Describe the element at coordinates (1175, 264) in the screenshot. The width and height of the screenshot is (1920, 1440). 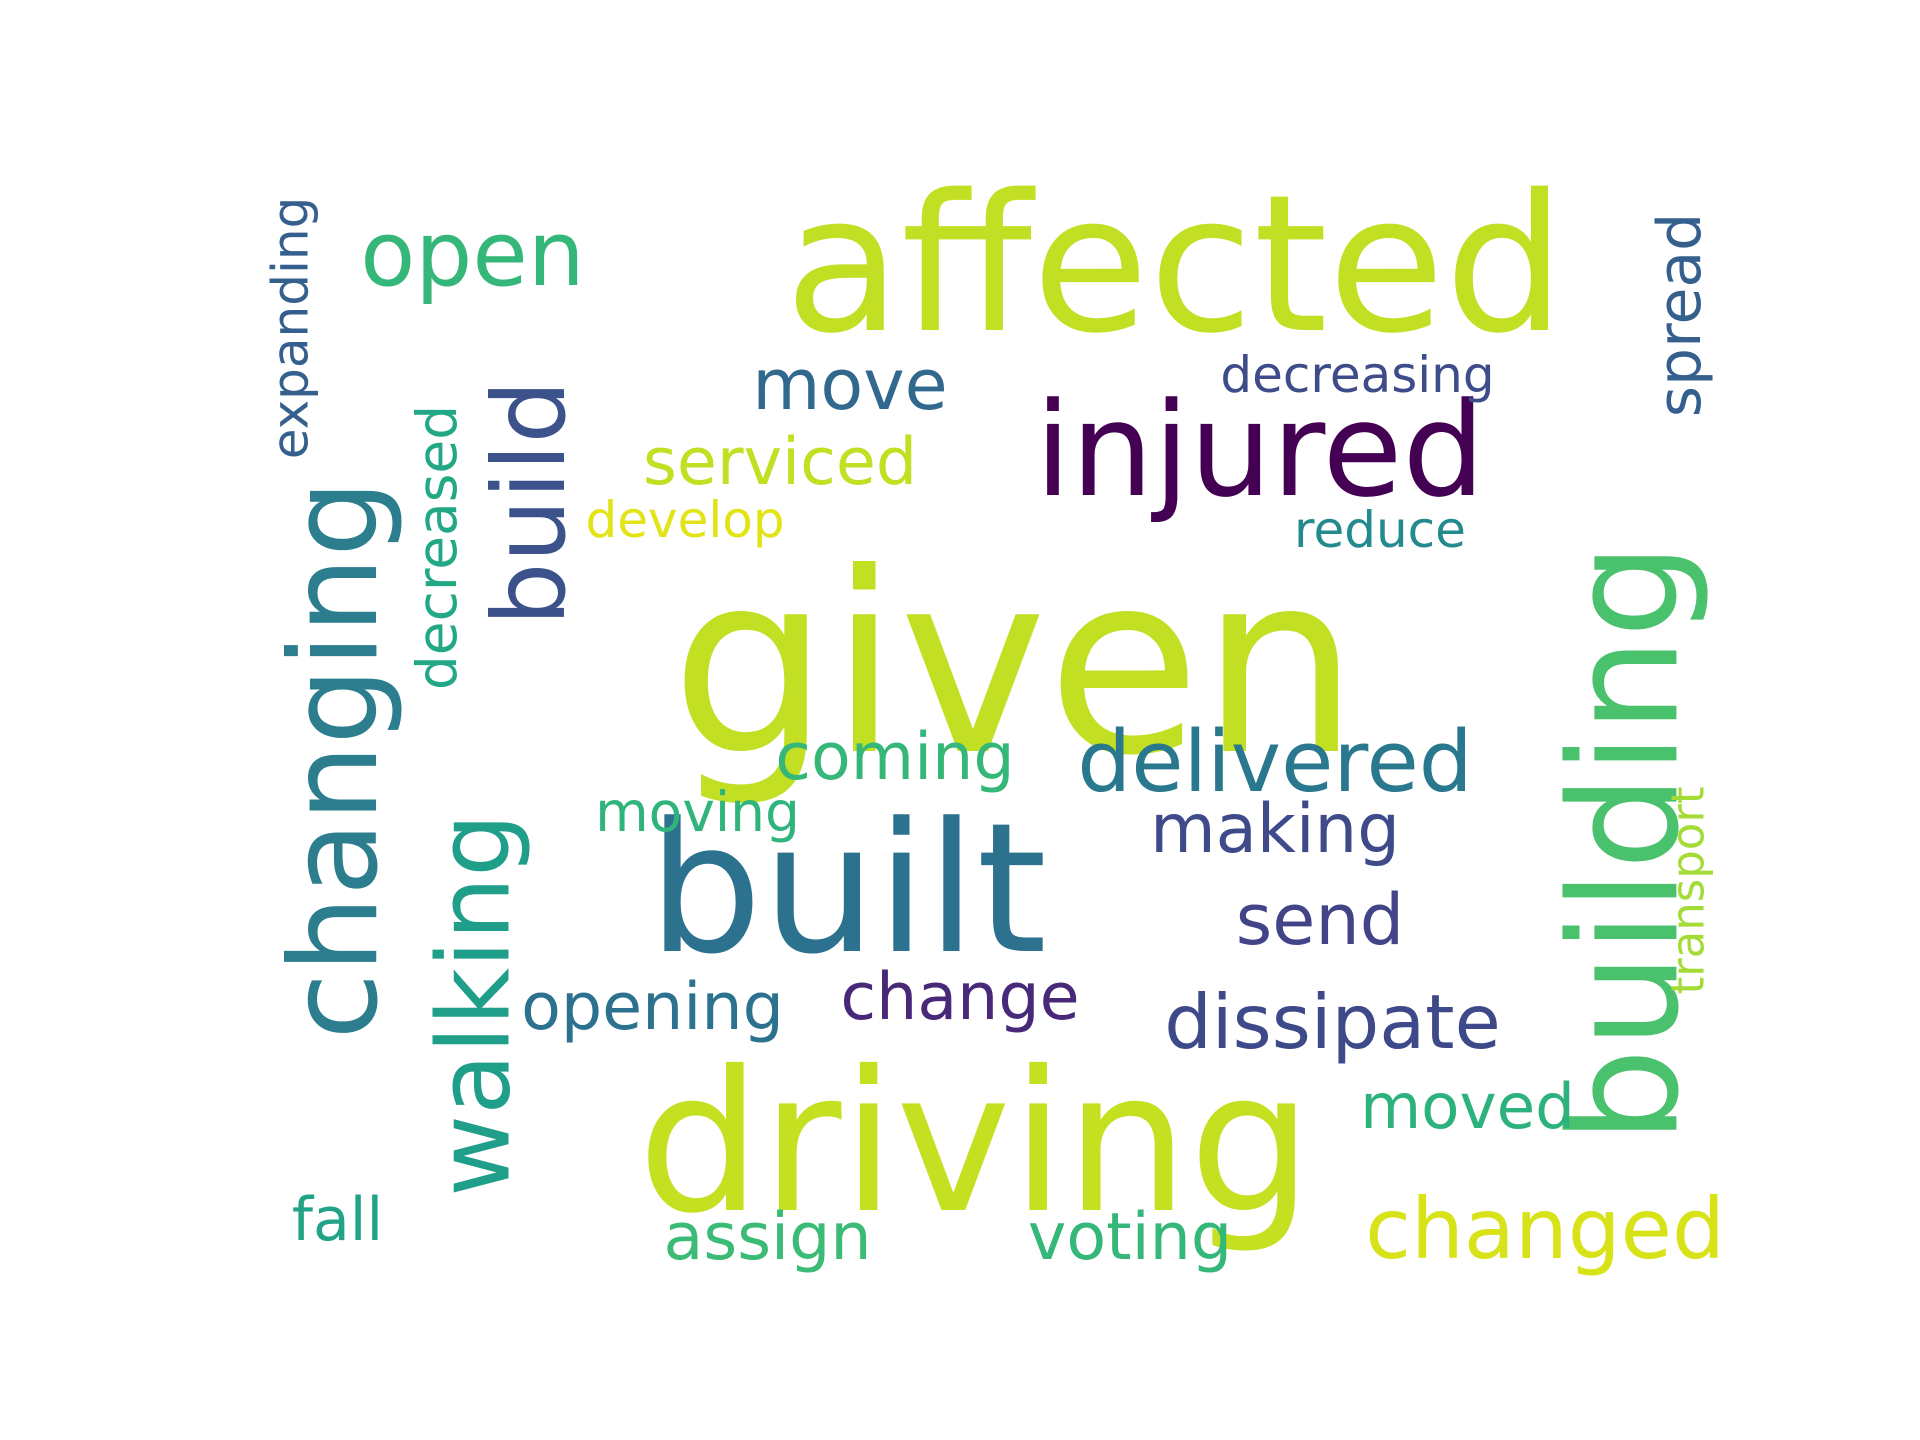
I see `word-affected: affected` at that location.